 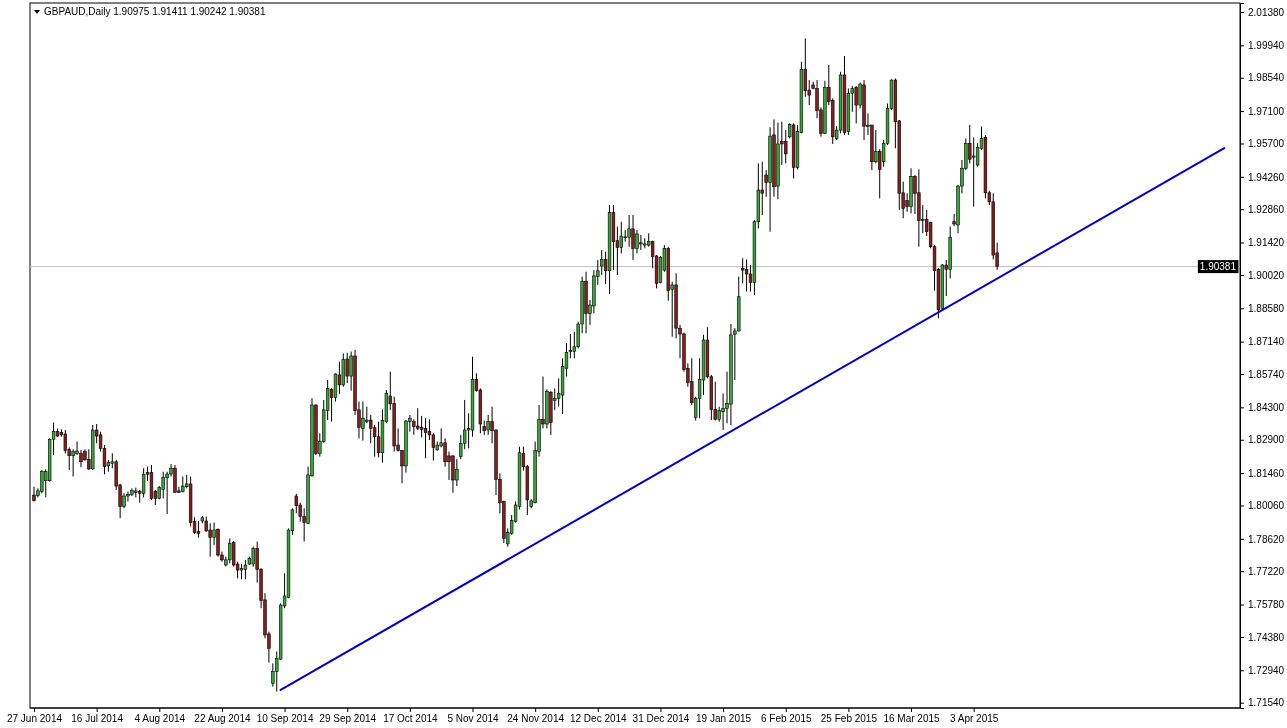 What do you see at coordinates (1266, 342) in the screenshot?
I see `y-tick-label: 1.87140` at bounding box center [1266, 342].